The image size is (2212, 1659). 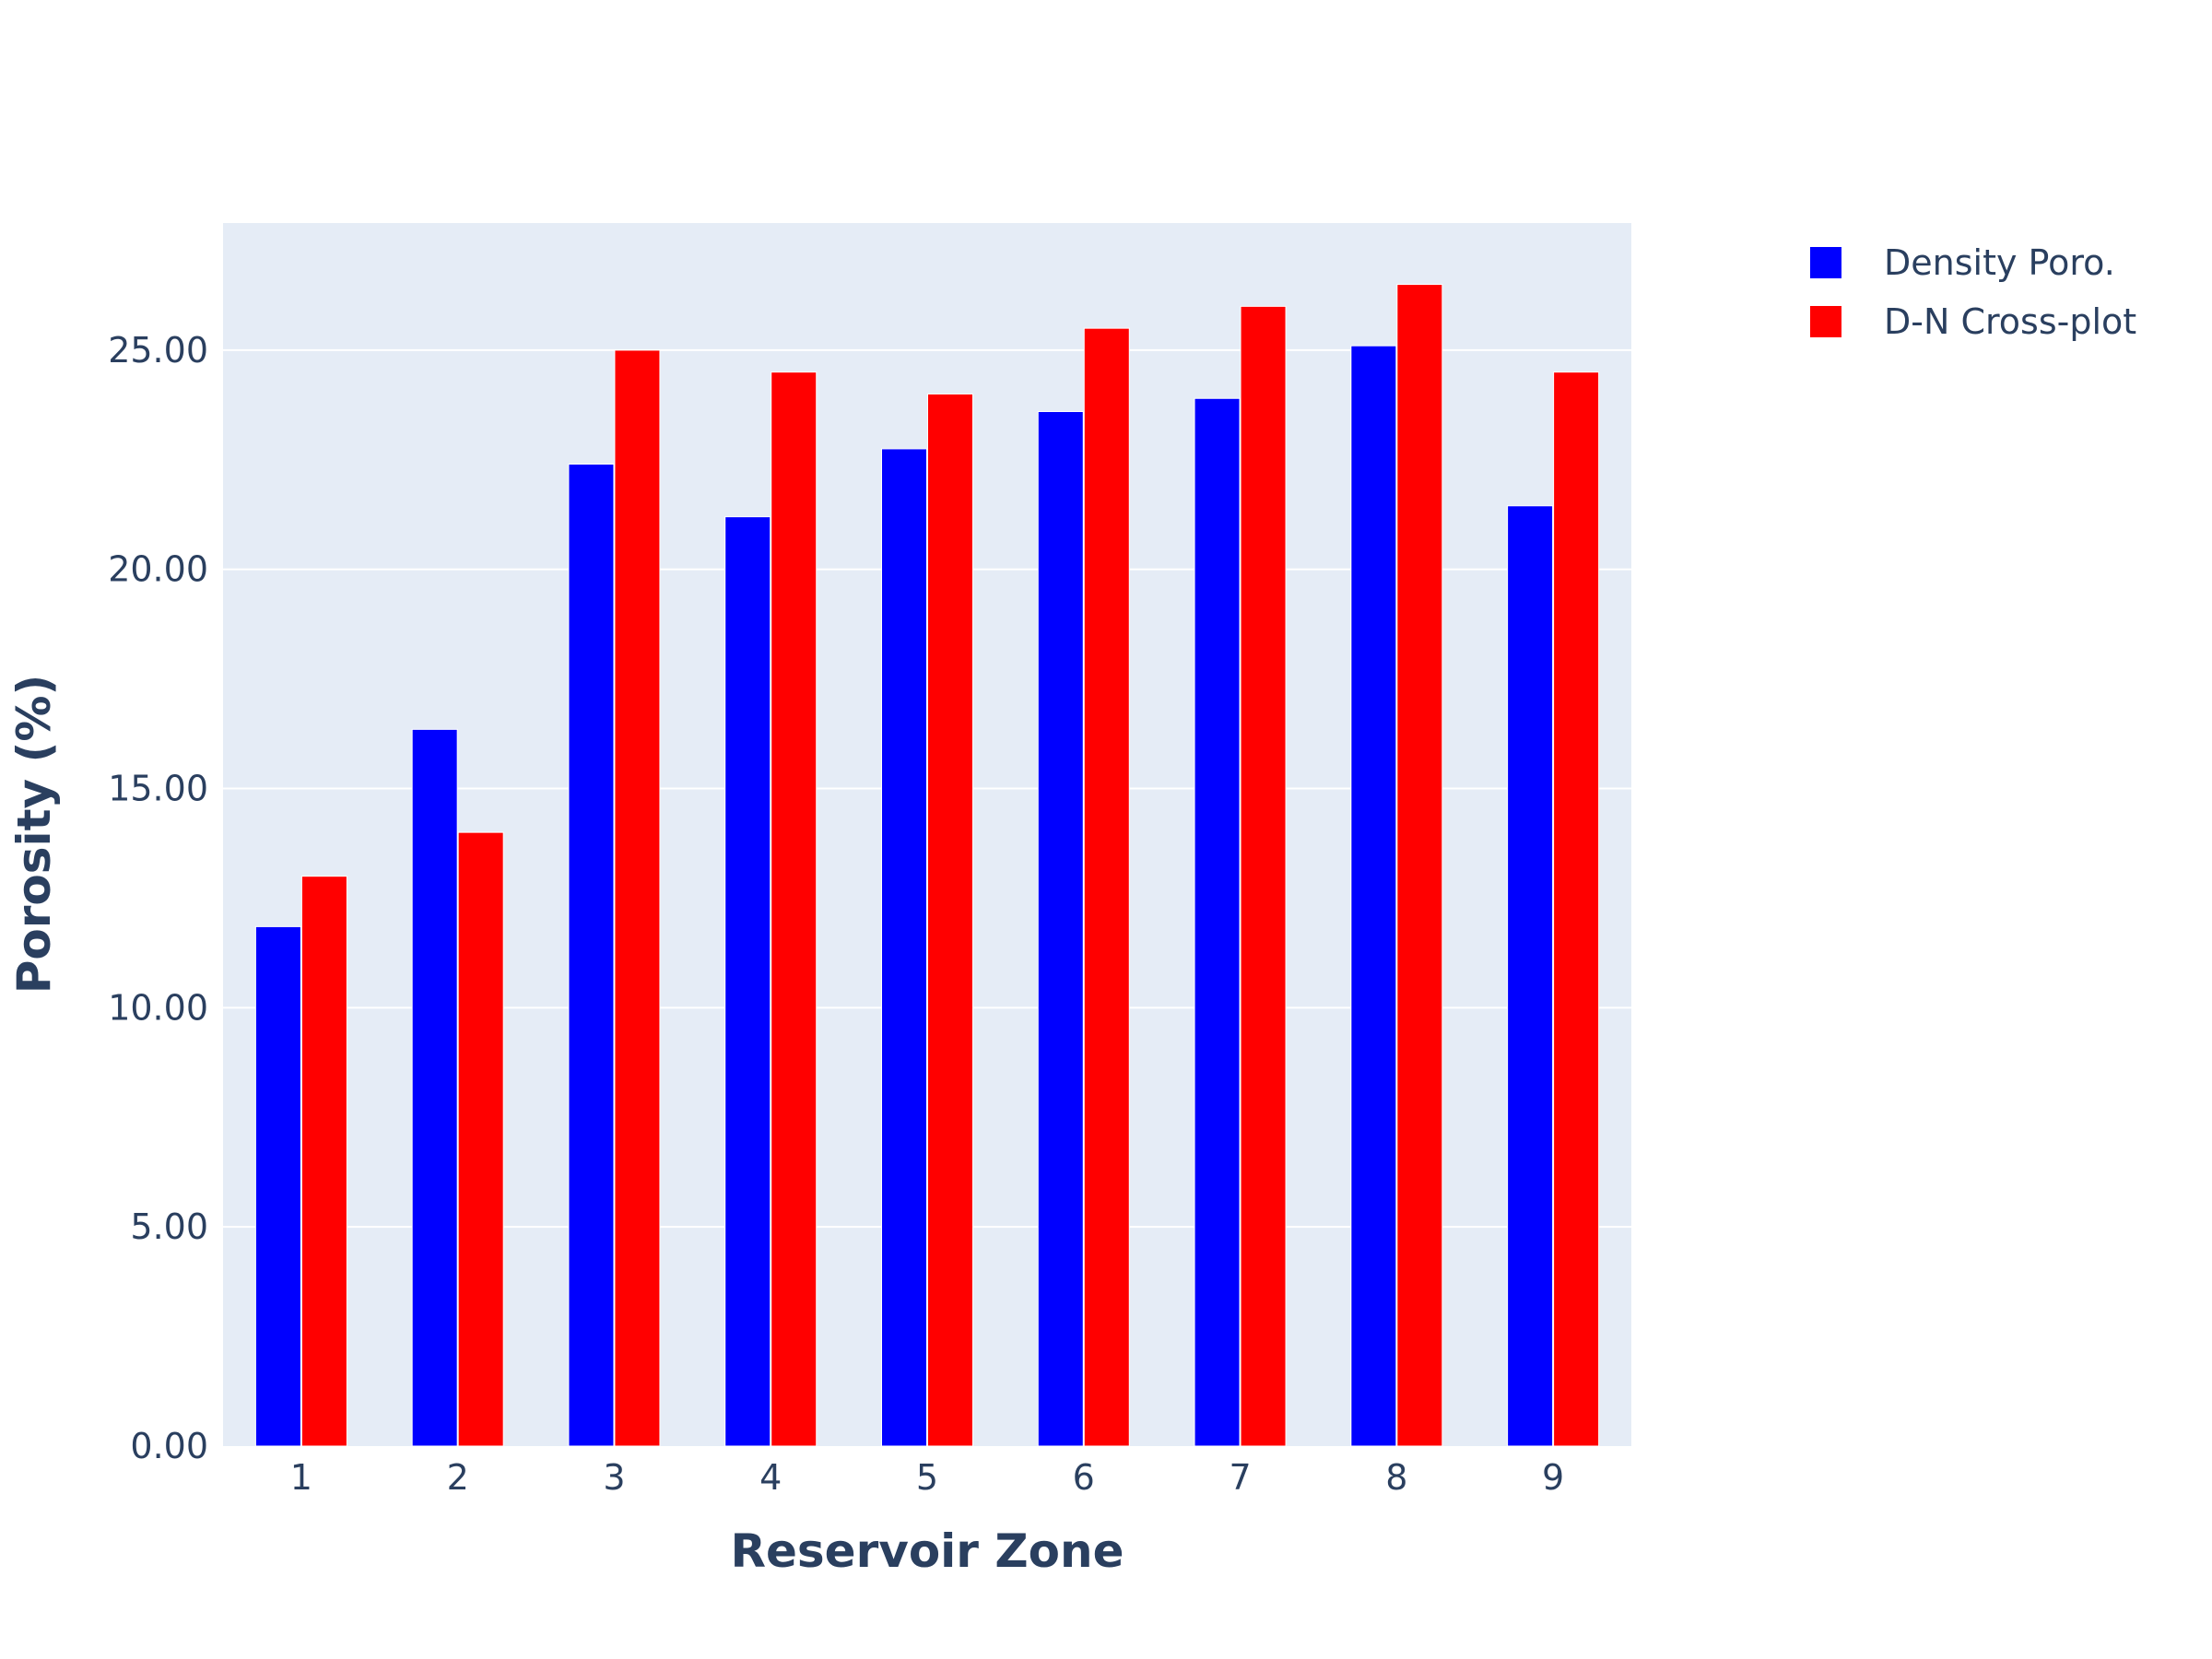 I want to click on x-tick-label: 9, so click(x=1553, y=1477).